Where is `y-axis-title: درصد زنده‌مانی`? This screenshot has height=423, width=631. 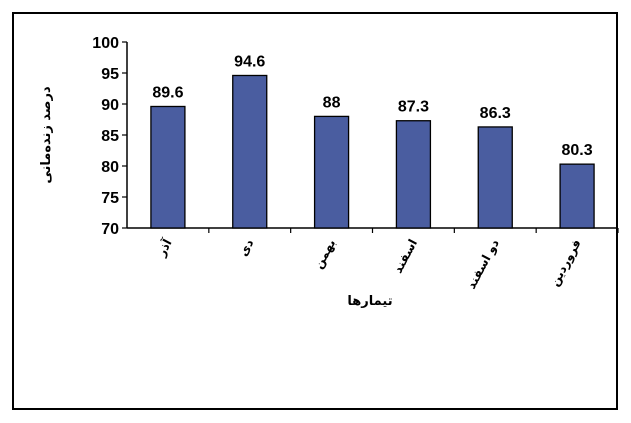
y-axis-title: درصد زنده‌مانی is located at coordinates (46, 135).